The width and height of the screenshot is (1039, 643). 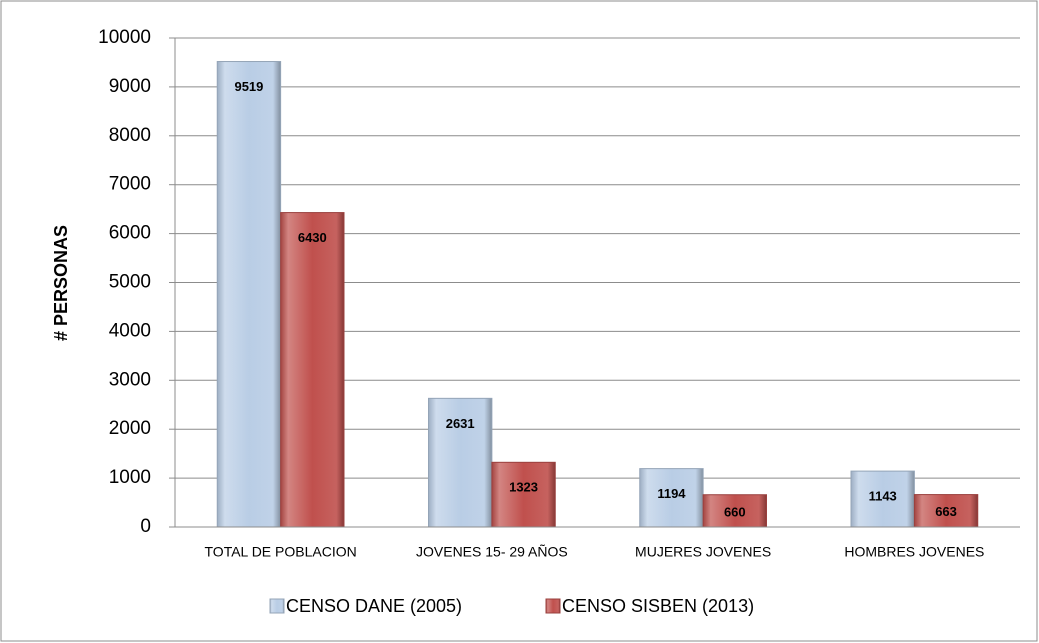 I want to click on x-tick-label: TOTAL DE POBLACION, so click(x=281, y=552).